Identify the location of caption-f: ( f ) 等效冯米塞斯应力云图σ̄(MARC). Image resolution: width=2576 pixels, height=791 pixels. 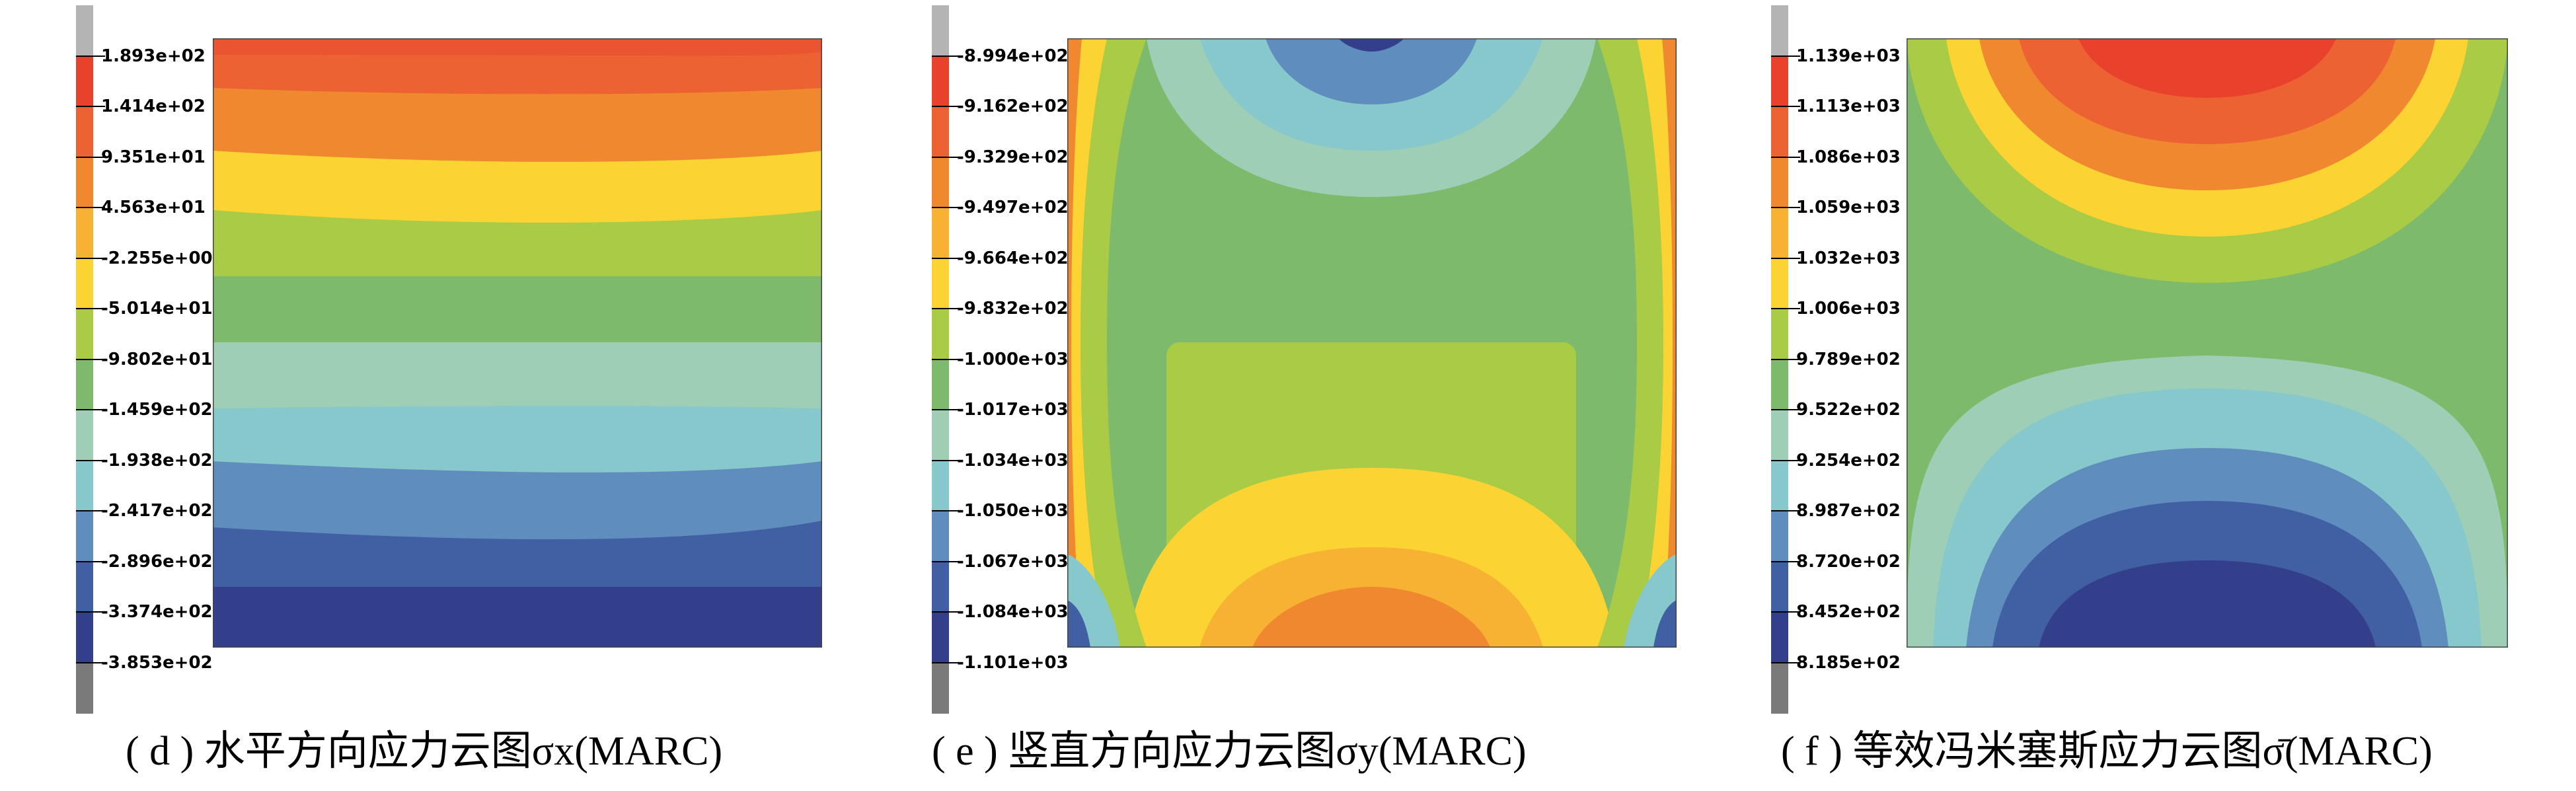
(2107, 751).